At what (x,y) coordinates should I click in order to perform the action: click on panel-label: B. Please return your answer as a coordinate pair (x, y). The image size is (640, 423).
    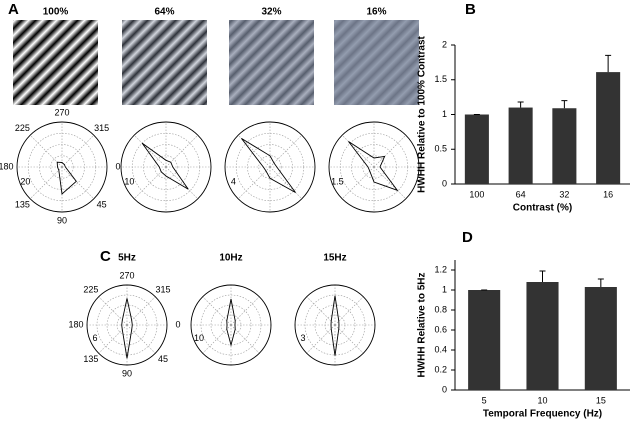
    Looking at the image, I should click on (470, 9).